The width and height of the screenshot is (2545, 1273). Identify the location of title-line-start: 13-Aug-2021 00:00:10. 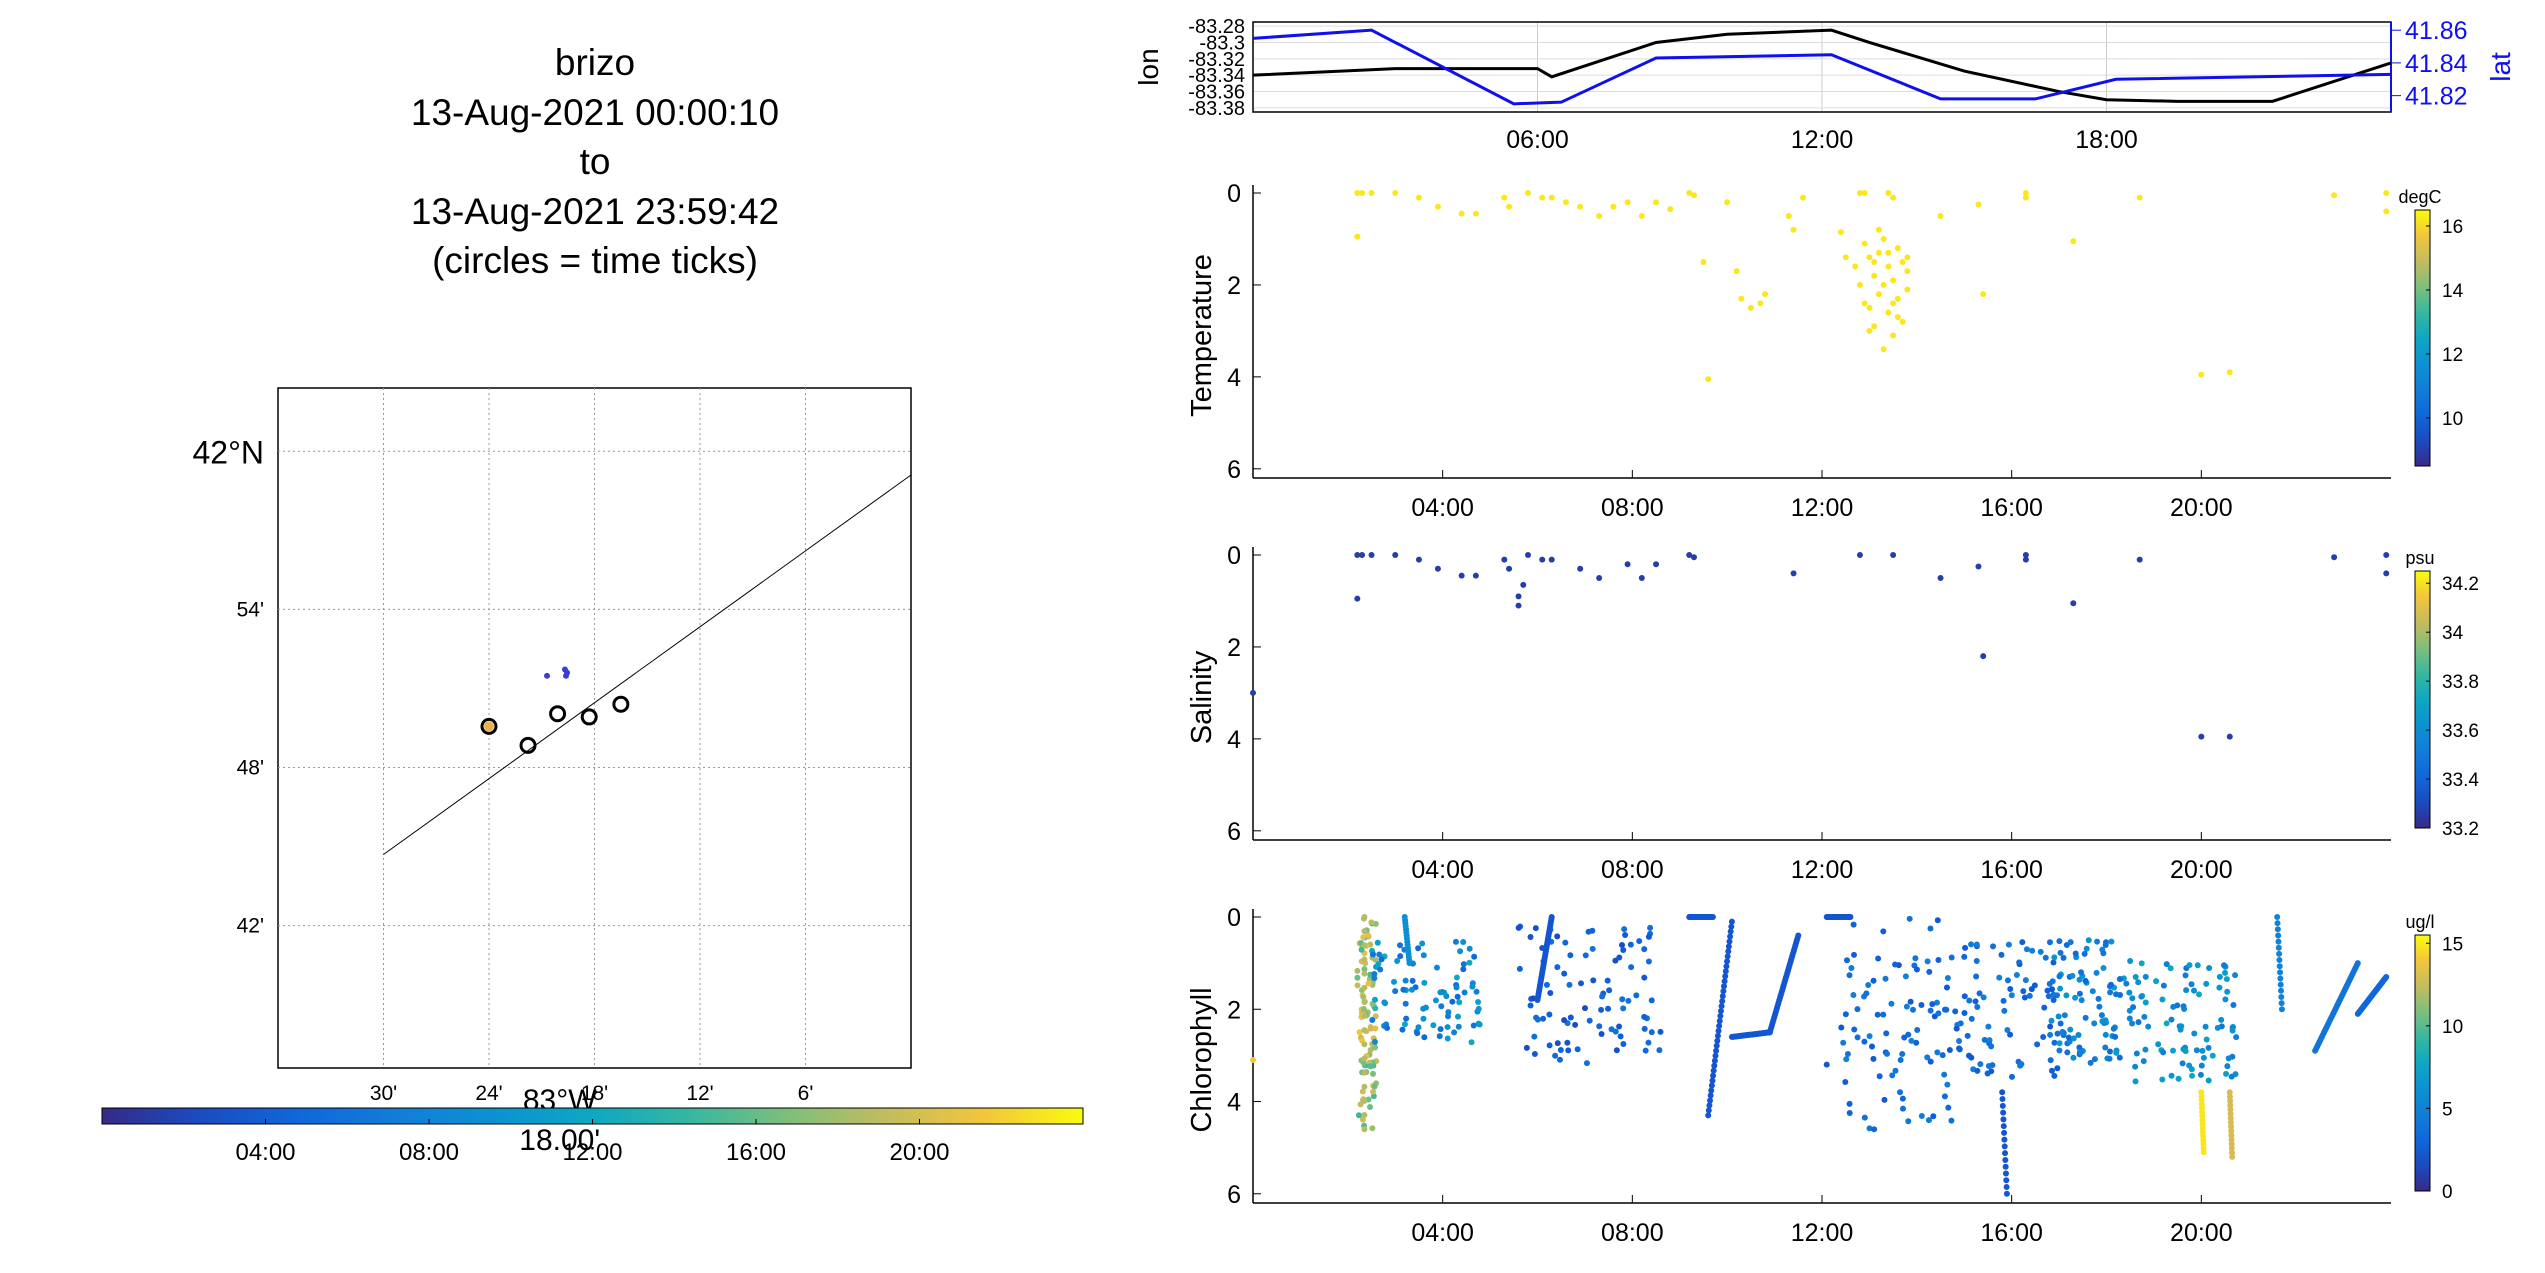
(595, 112).